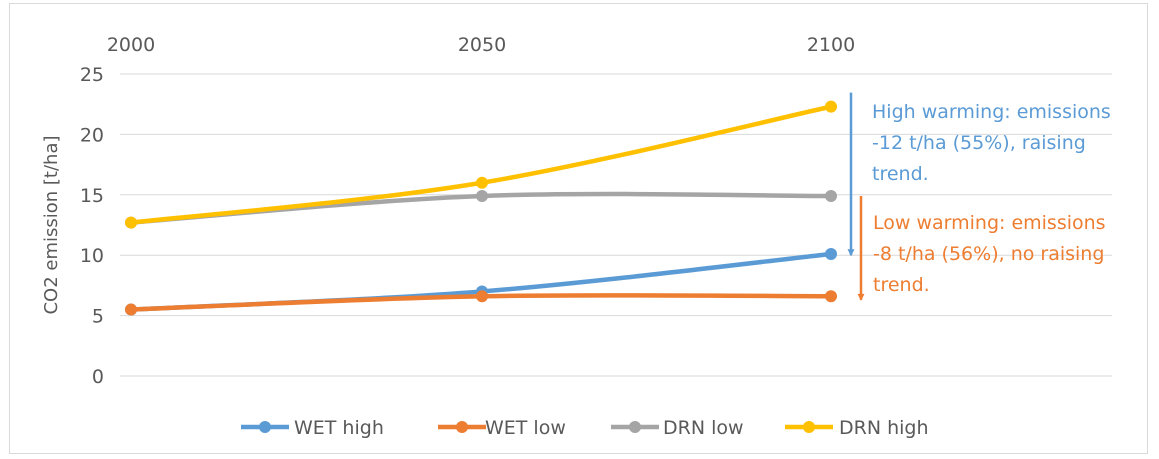 The width and height of the screenshot is (1159, 459). I want to click on y-tick-label: 20, so click(92, 135).